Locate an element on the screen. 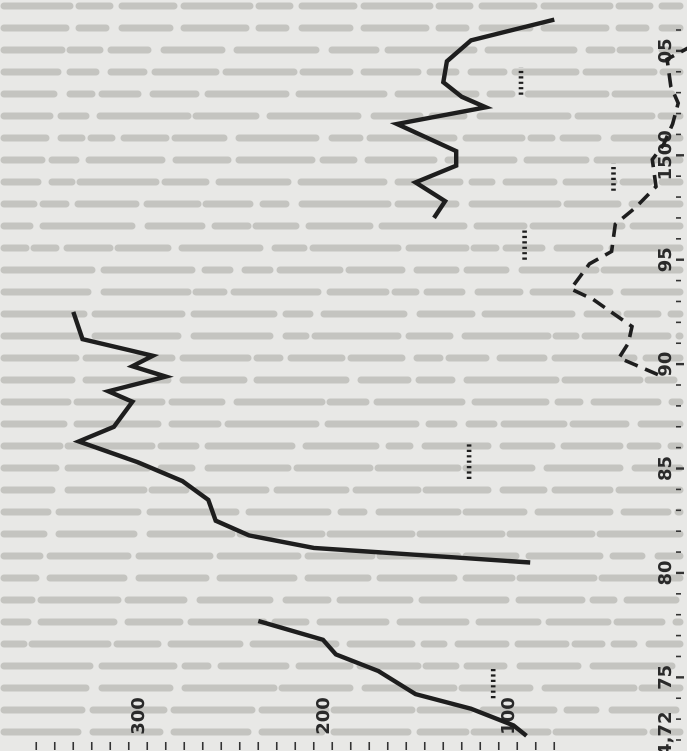 This screenshot has height=751, width=687. x-tick-label: 75 is located at coordinates (665, 677).